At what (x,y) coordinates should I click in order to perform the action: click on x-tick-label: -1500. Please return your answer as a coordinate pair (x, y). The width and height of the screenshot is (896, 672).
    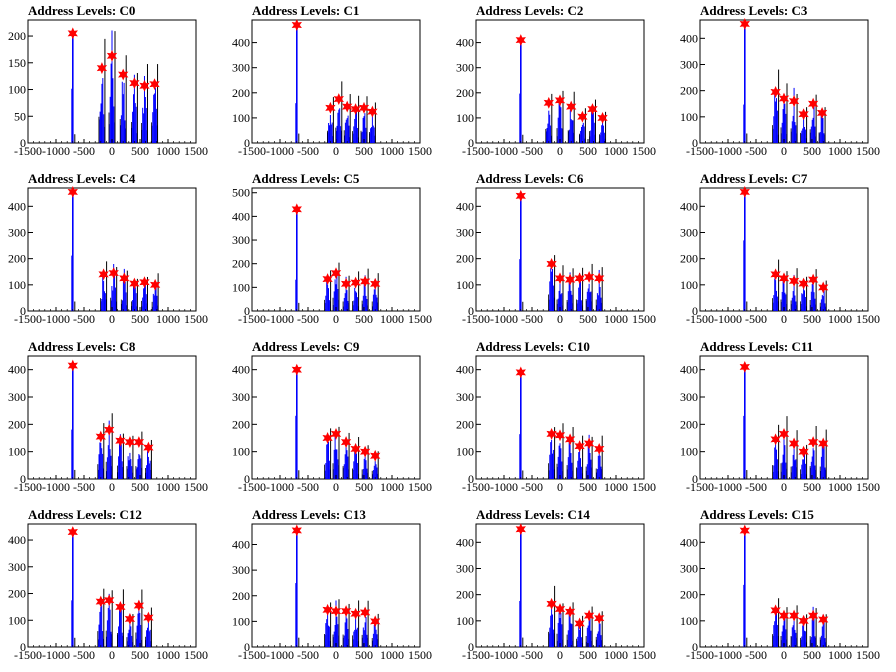
    Looking at the image, I should click on (700, 487).